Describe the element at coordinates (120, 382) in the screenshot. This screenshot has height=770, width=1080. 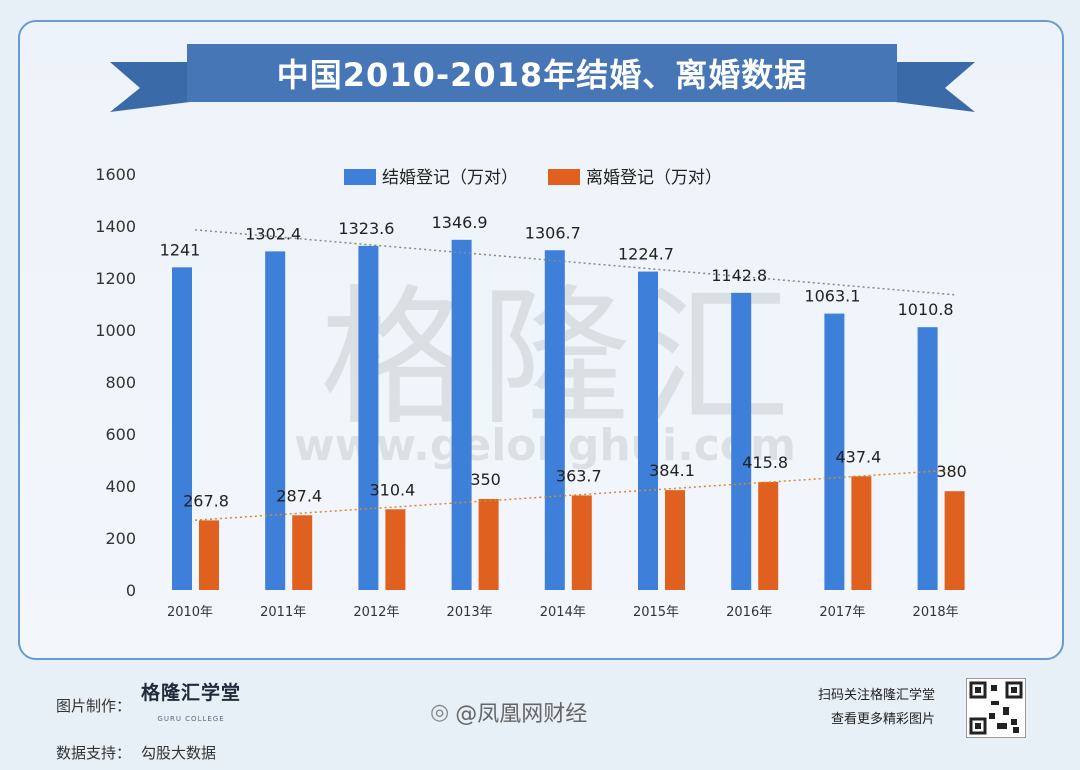
I see `y-tick-label: 800` at that location.